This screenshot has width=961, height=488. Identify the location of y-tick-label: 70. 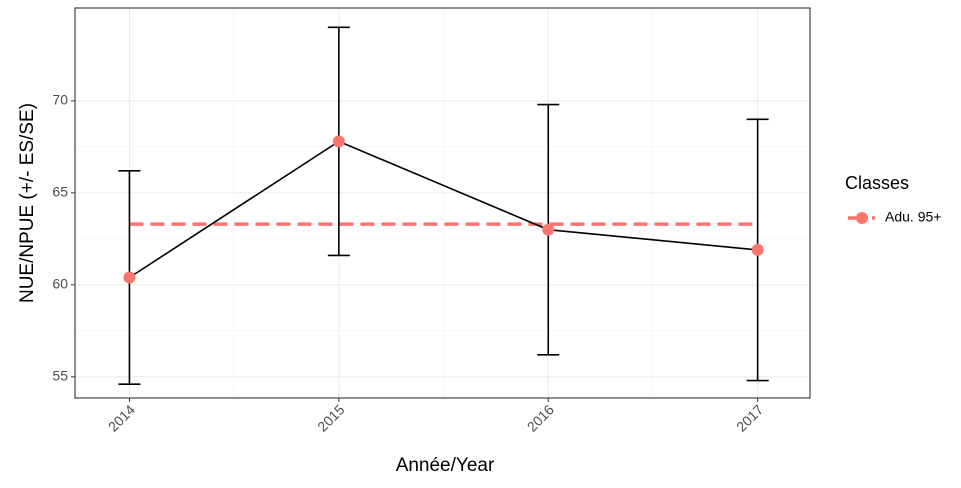
(60, 100).